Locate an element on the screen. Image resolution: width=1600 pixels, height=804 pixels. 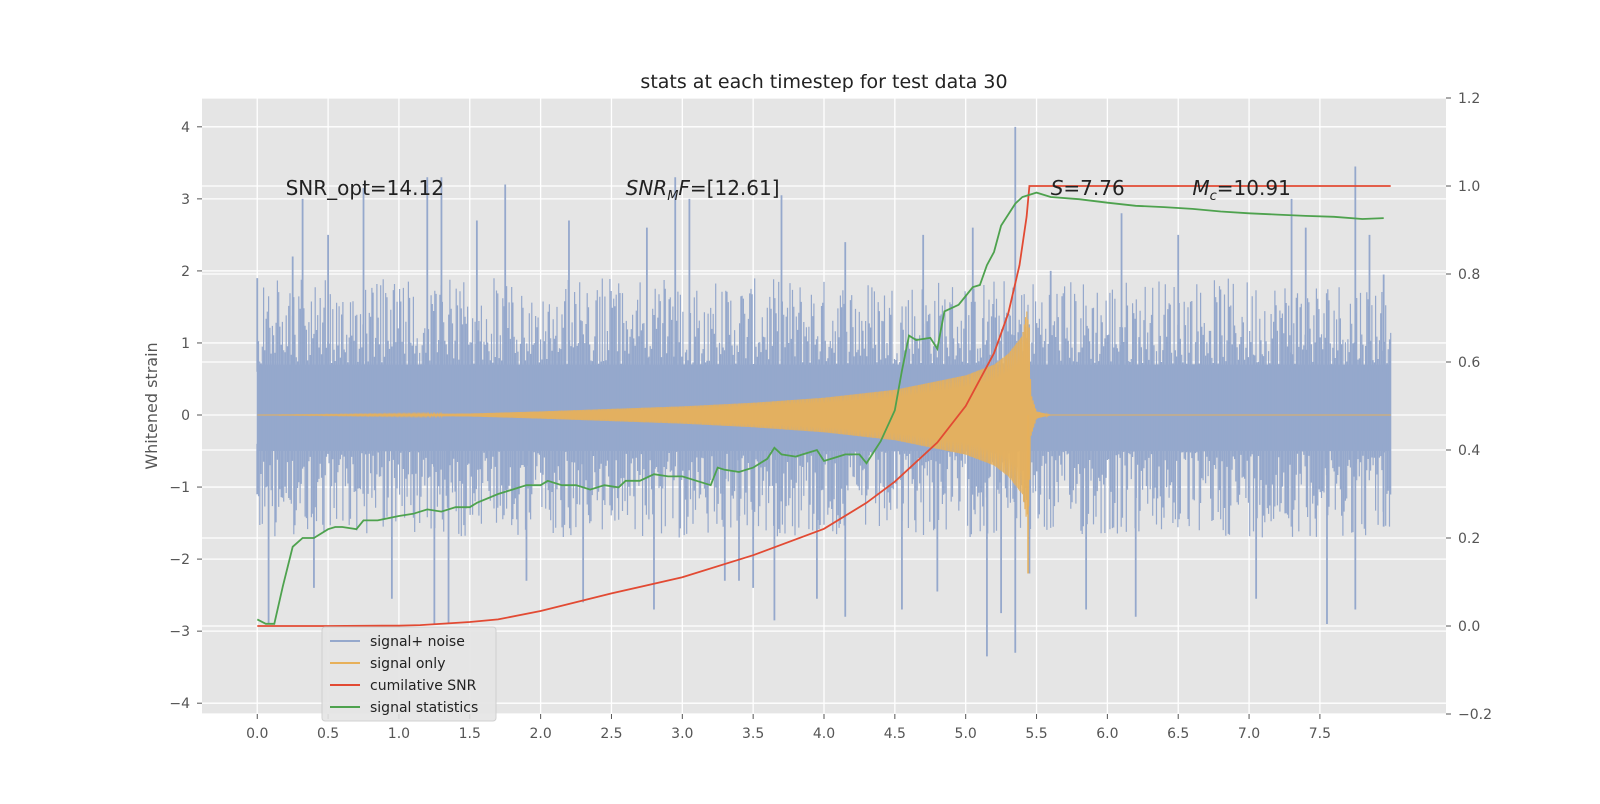
legend-label: cumilative SNR is located at coordinates (423, 686).